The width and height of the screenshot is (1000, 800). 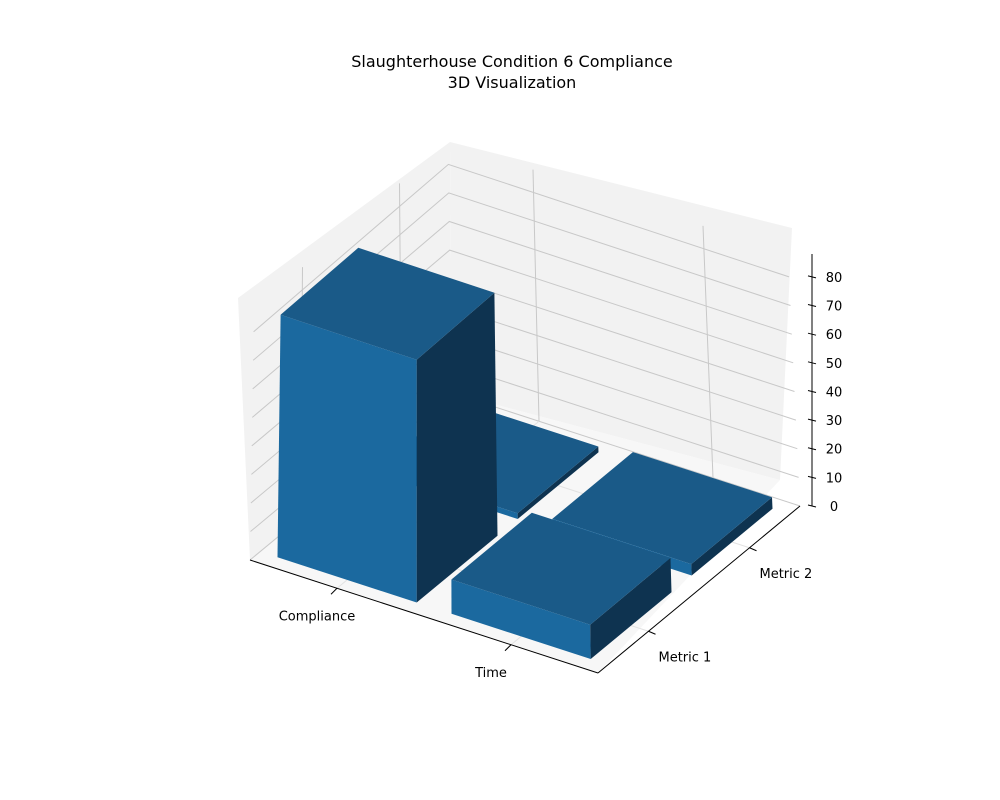 What do you see at coordinates (834, 507) in the screenshot?
I see `z-tick-label: 0` at bounding box center [834, 507].